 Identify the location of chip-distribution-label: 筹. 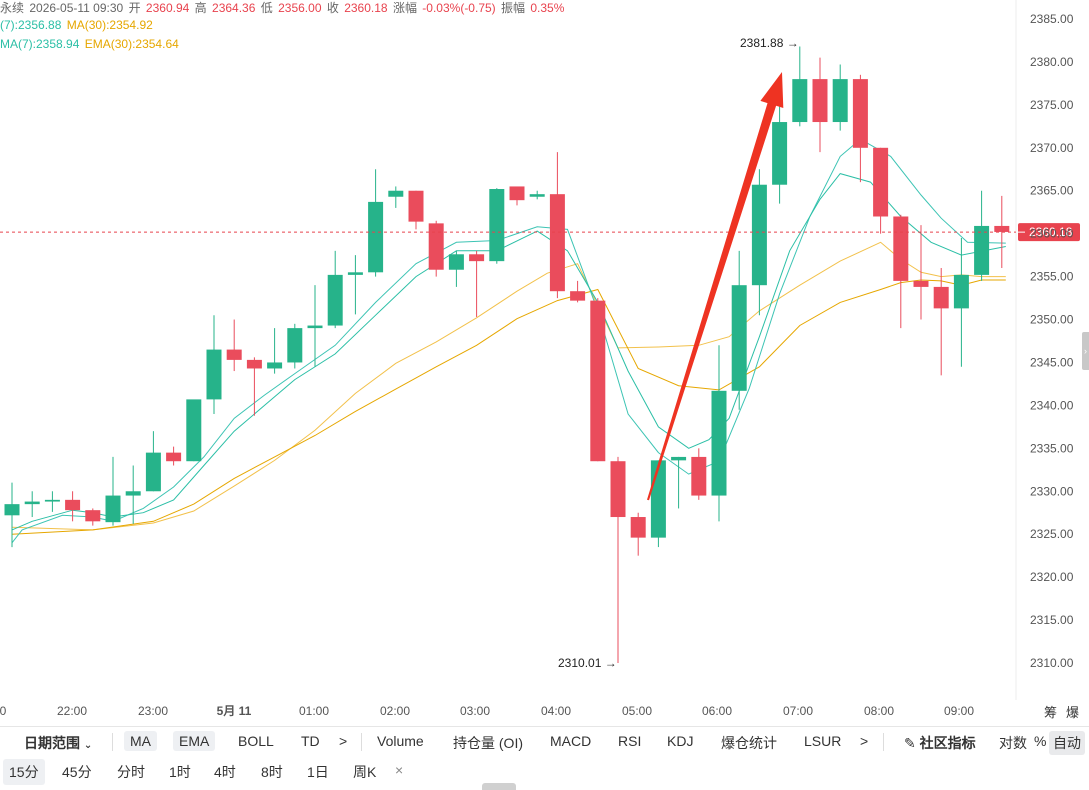
(1050, 712).